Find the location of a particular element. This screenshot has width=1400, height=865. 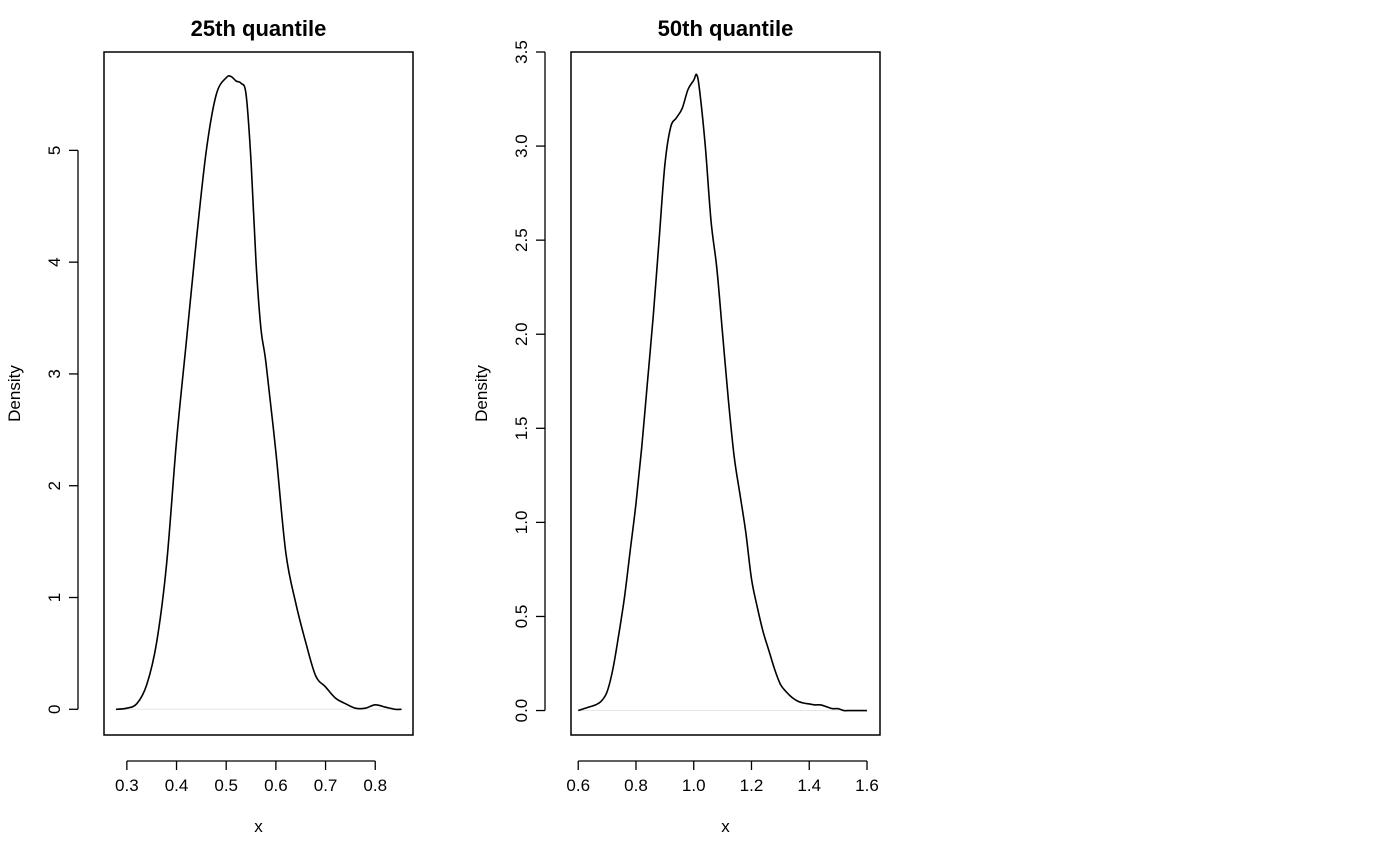

y-tick-label: 0.5 is located at coordinates (521, 617).